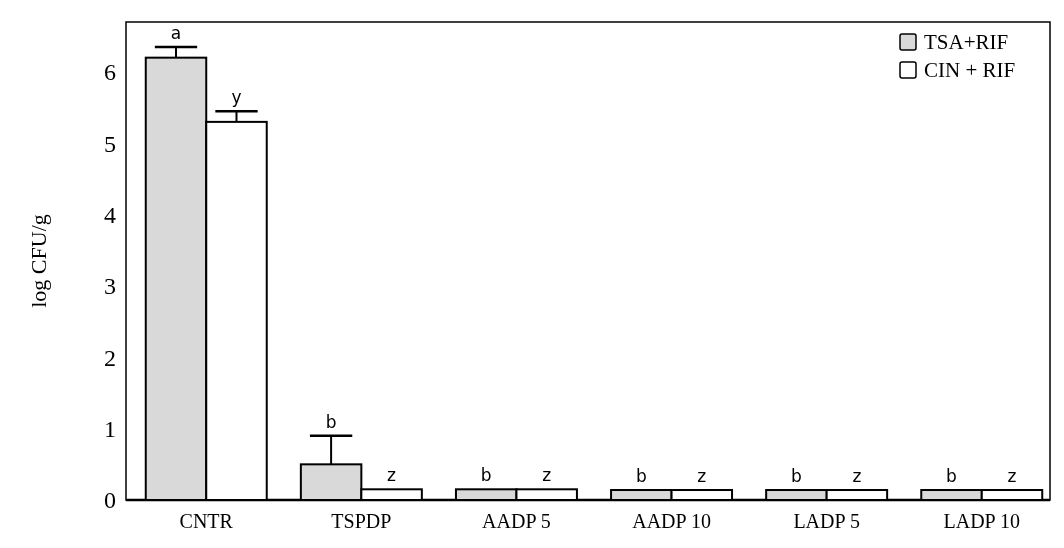 The height and width of the screenshot is (548, 1064). I want to click on y-tick-label: 5, so click(110, 143).